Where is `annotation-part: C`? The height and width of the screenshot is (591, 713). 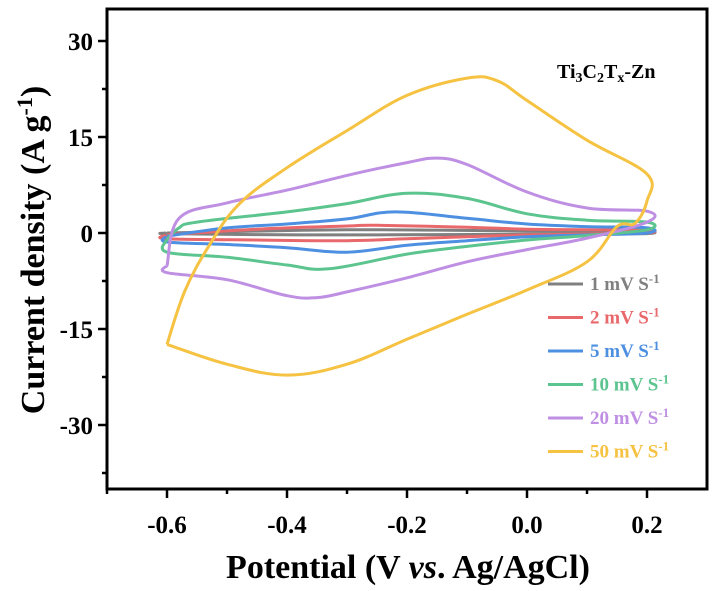
annotation-part: C is located at coordinates (590, 72).